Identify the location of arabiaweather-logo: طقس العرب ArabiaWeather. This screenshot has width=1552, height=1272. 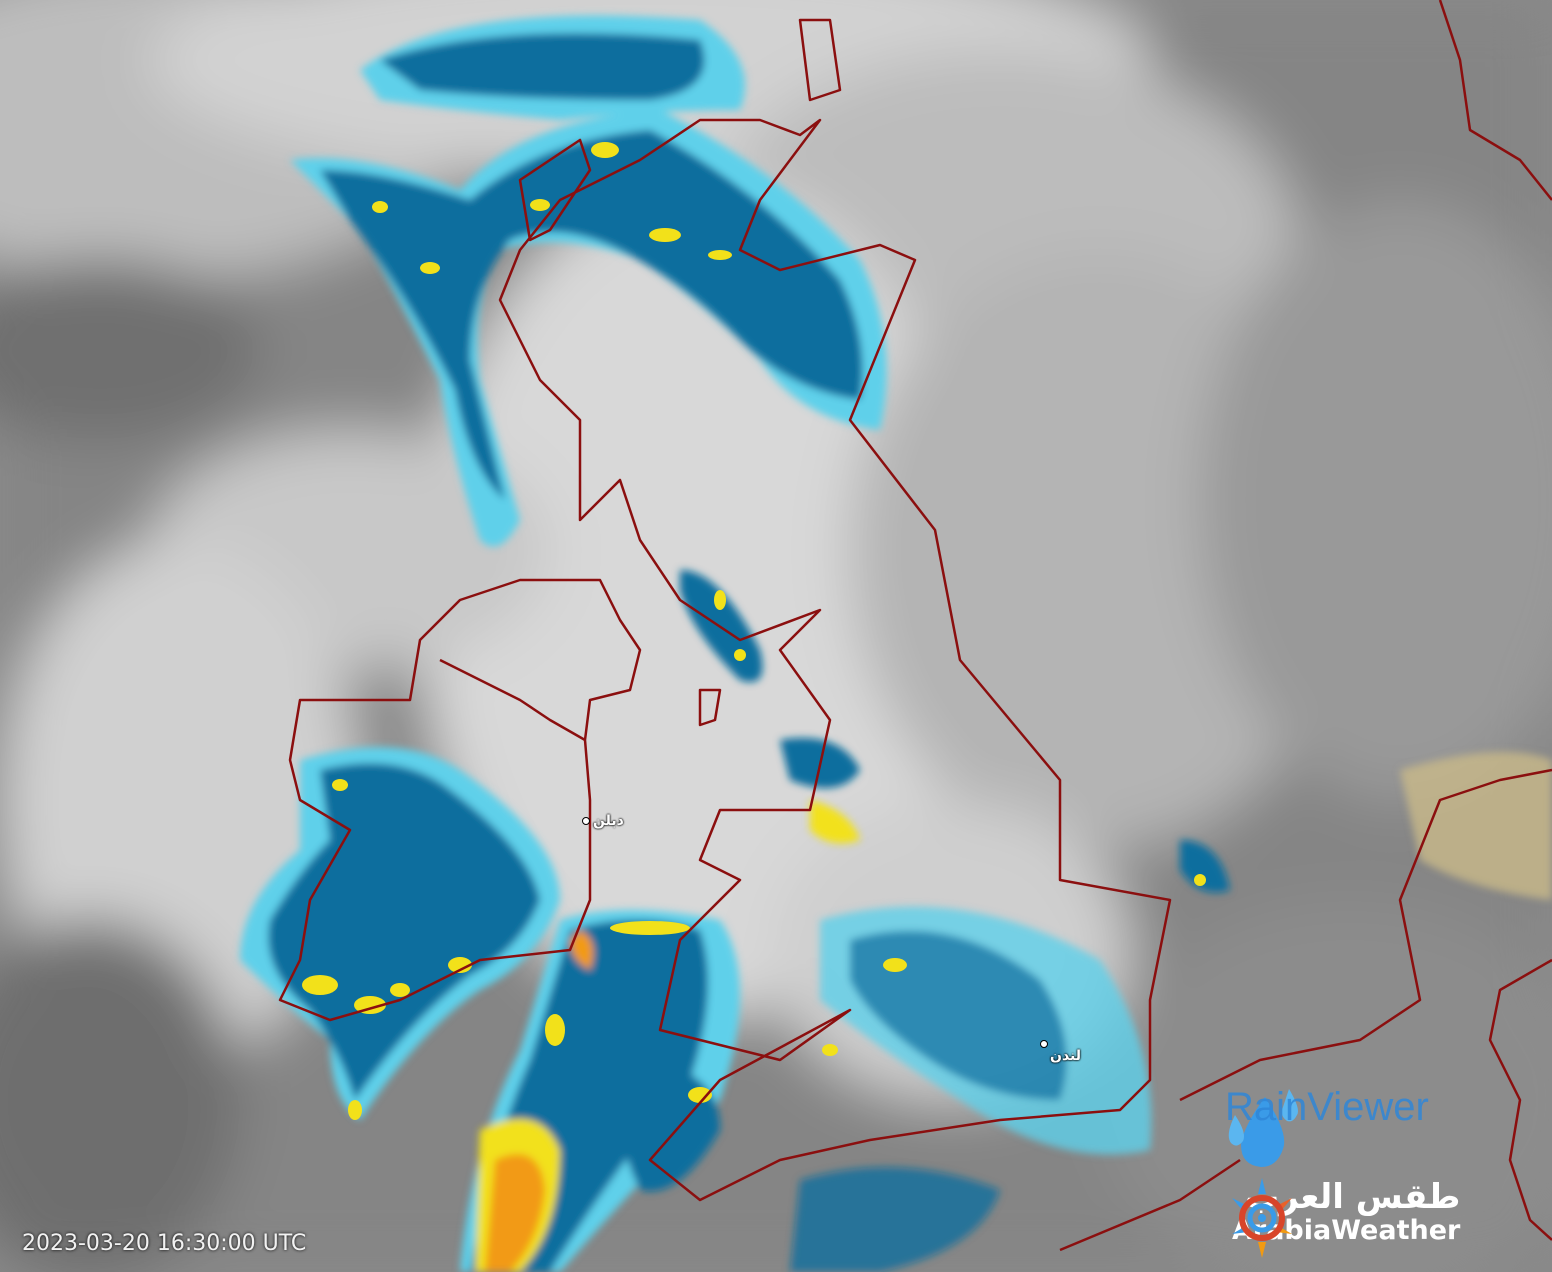
(1346, 1218).